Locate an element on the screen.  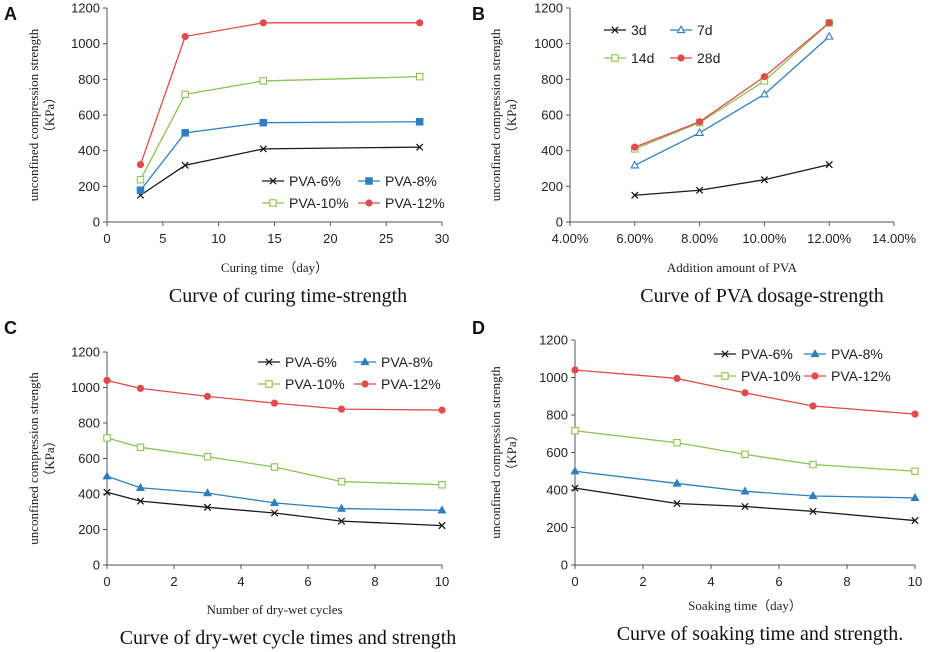
y-tick-label: 1000 is located at coordinates (548, 43).